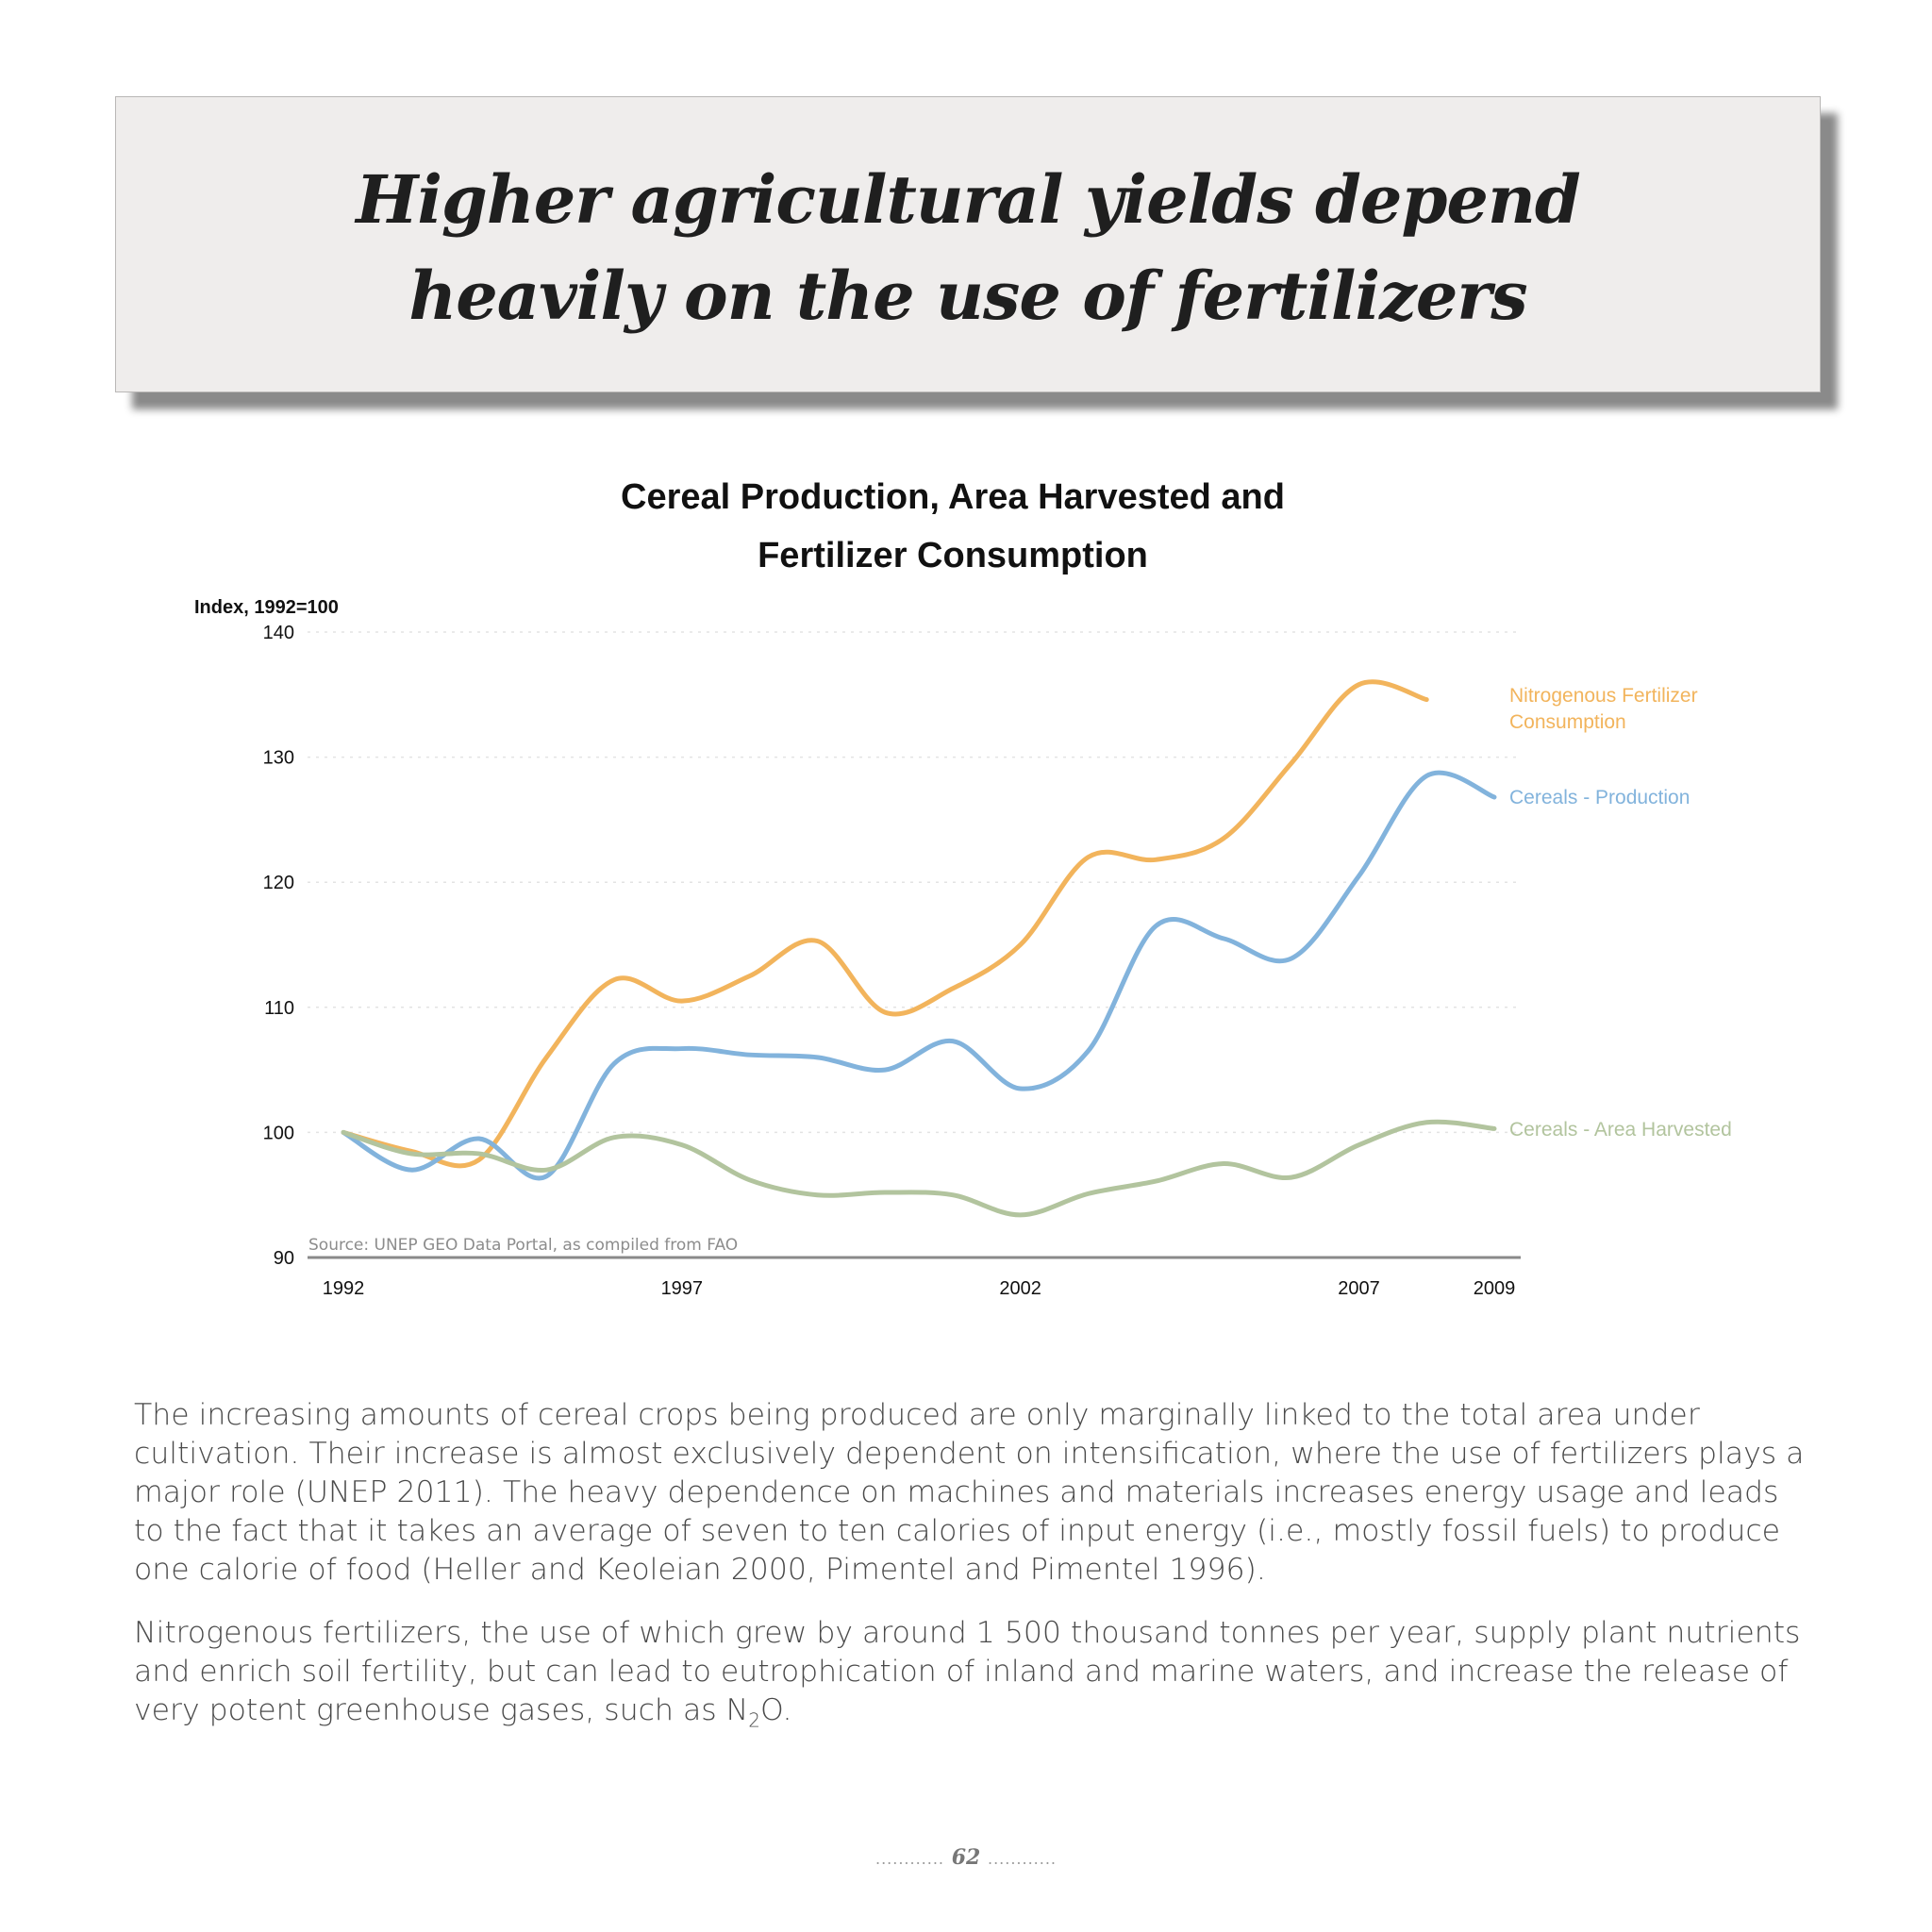  I want to click on series-label-cereals-area-harvested: Cereals - Area Harvested, so click(1621, 1130).